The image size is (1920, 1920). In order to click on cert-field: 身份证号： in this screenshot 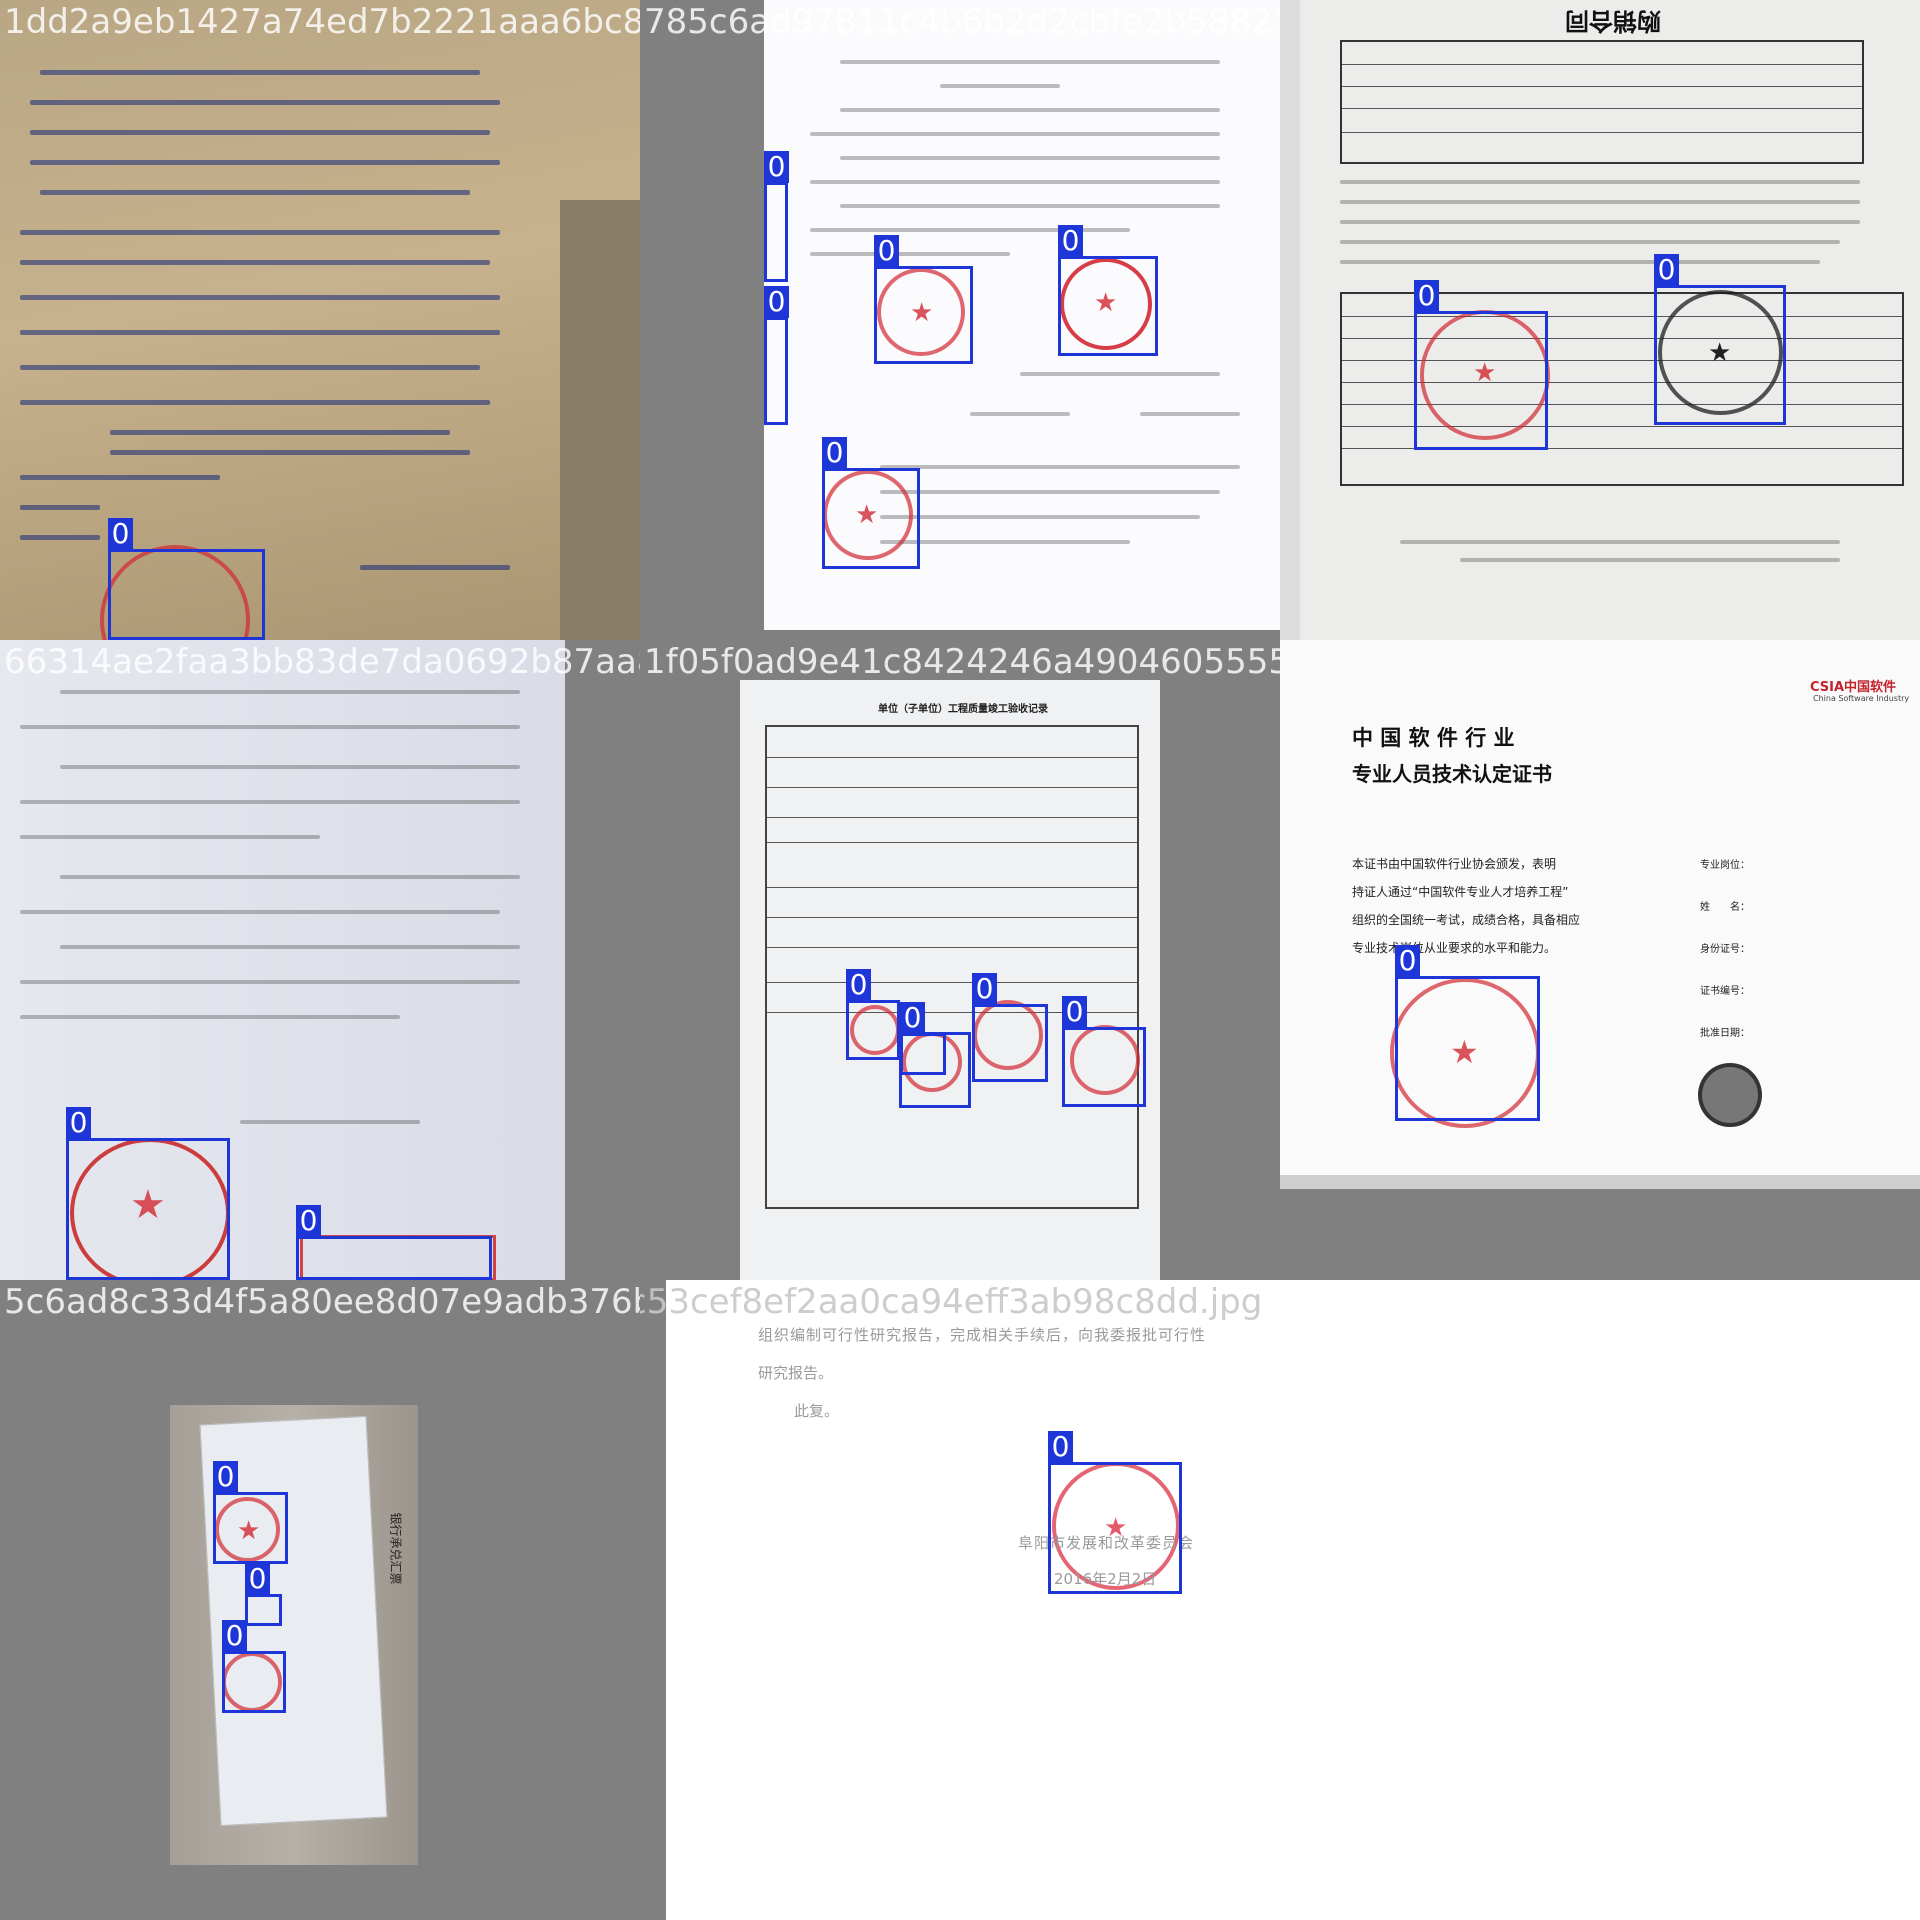, I will do `click(1725, 949)`.